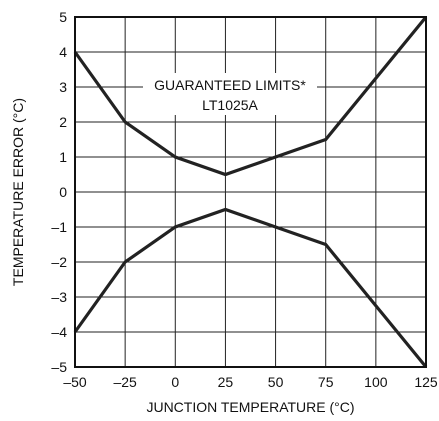 This screenshot has width=439, height=421. I want to click on x-tick-label: –25, so click(125, 382).